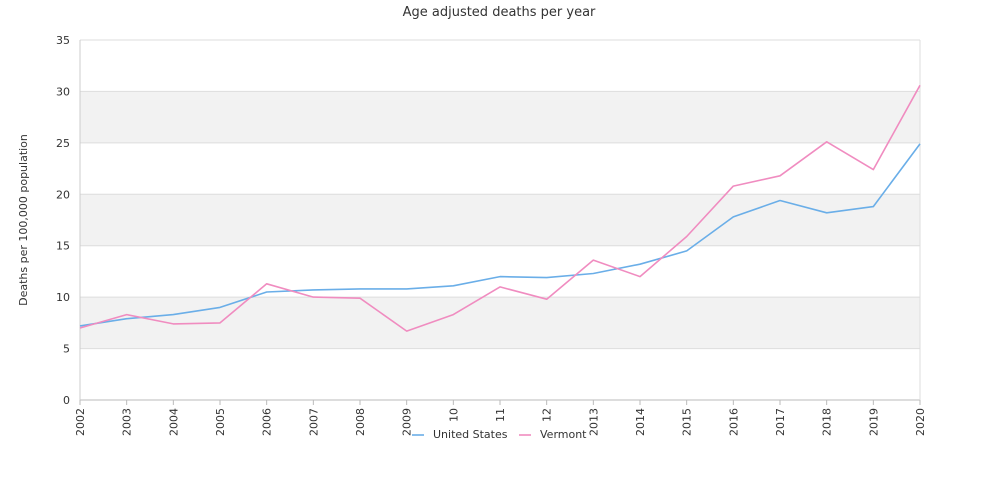 This screenshot has height=500, width=1000. Describe the element at coordinates (499, 12) in the screenshot. I see `chart-title: Age adjusted deaths per year` at that location.